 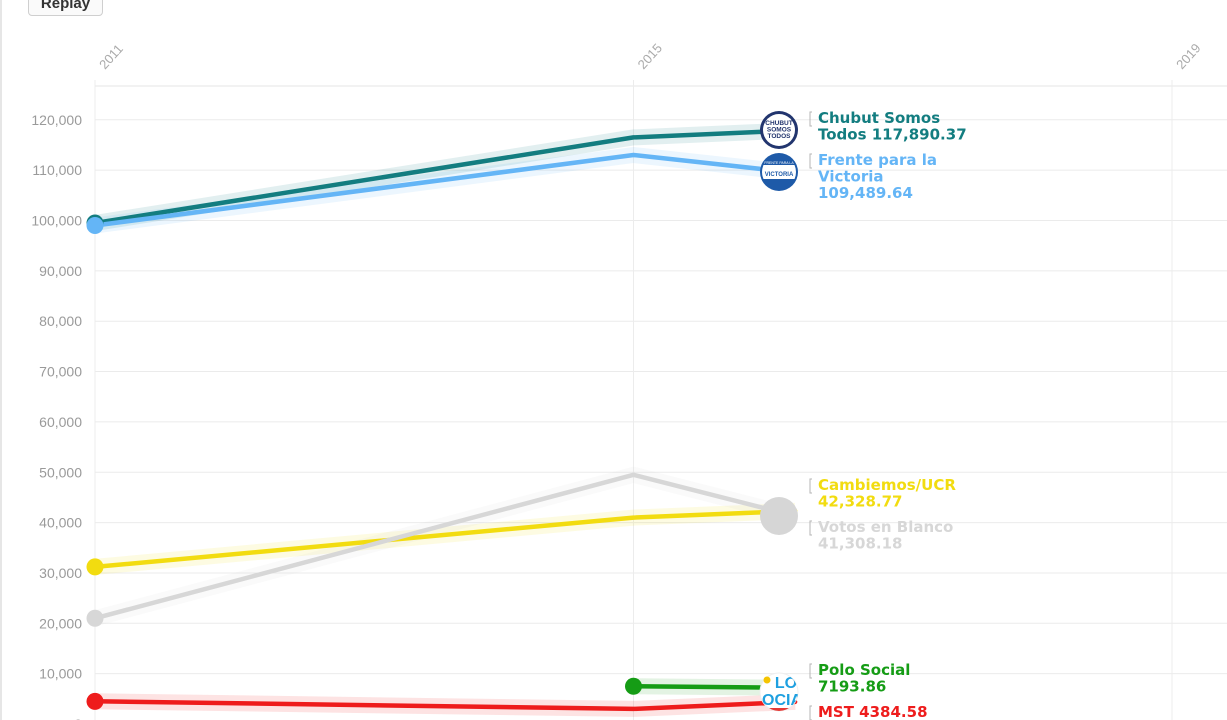 I want to click on replay-button: Replay, so click(x=65, y=8).